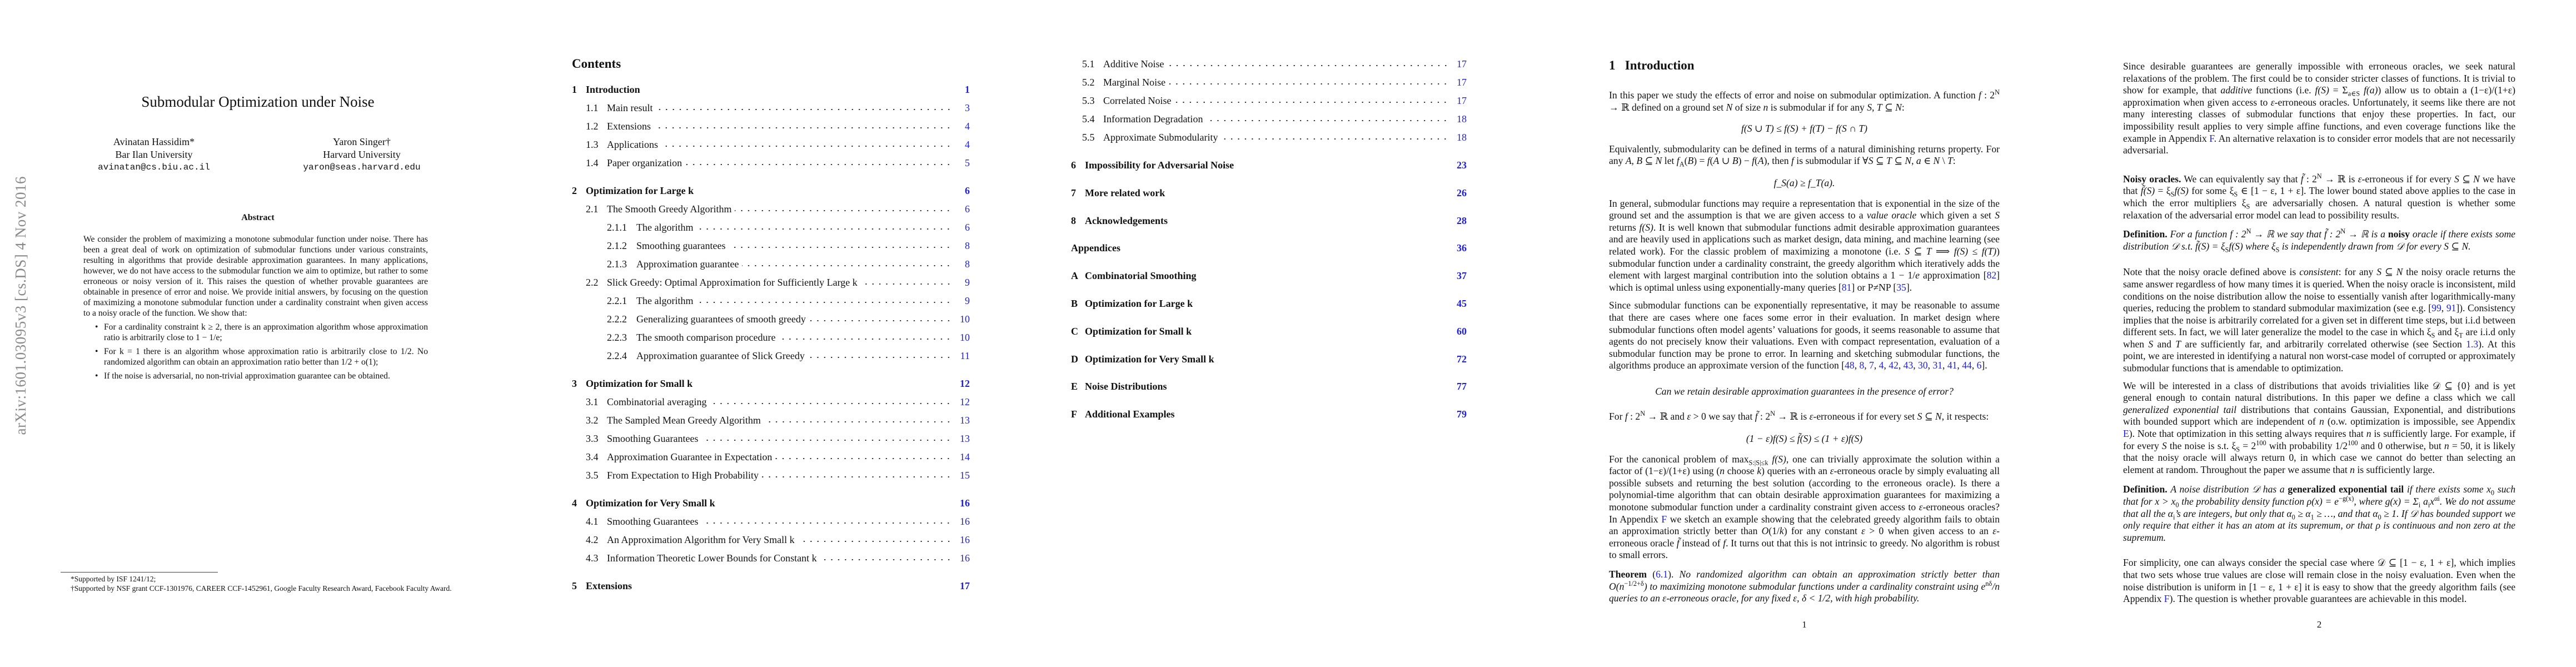  I want to click on toc-entry: A Combinatorial Smoothing 37, so click(1269, 277).